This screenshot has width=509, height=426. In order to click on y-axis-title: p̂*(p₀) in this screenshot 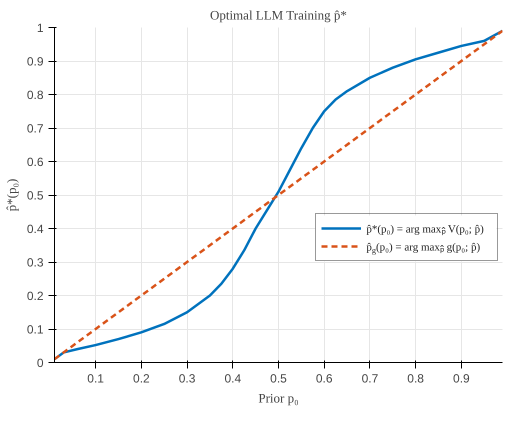, I will do `click(11, 195)`.